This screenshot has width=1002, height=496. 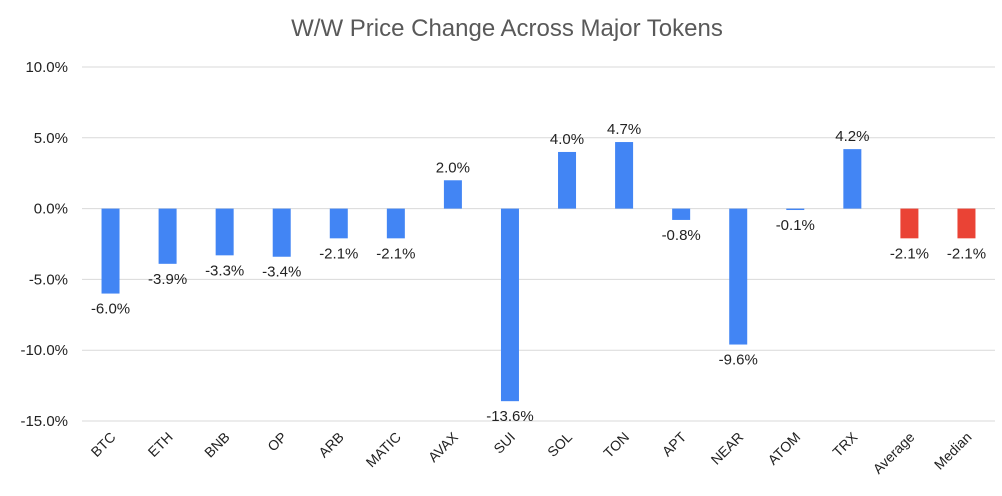 I want to click on x-tick-label-avax: AVAX, so click(x=443, y=446).